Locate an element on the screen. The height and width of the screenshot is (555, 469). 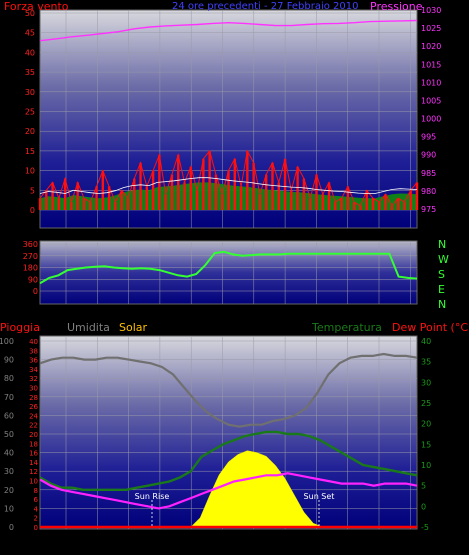
humidity-tick-label: 0 is located at coordinates (11, 527).